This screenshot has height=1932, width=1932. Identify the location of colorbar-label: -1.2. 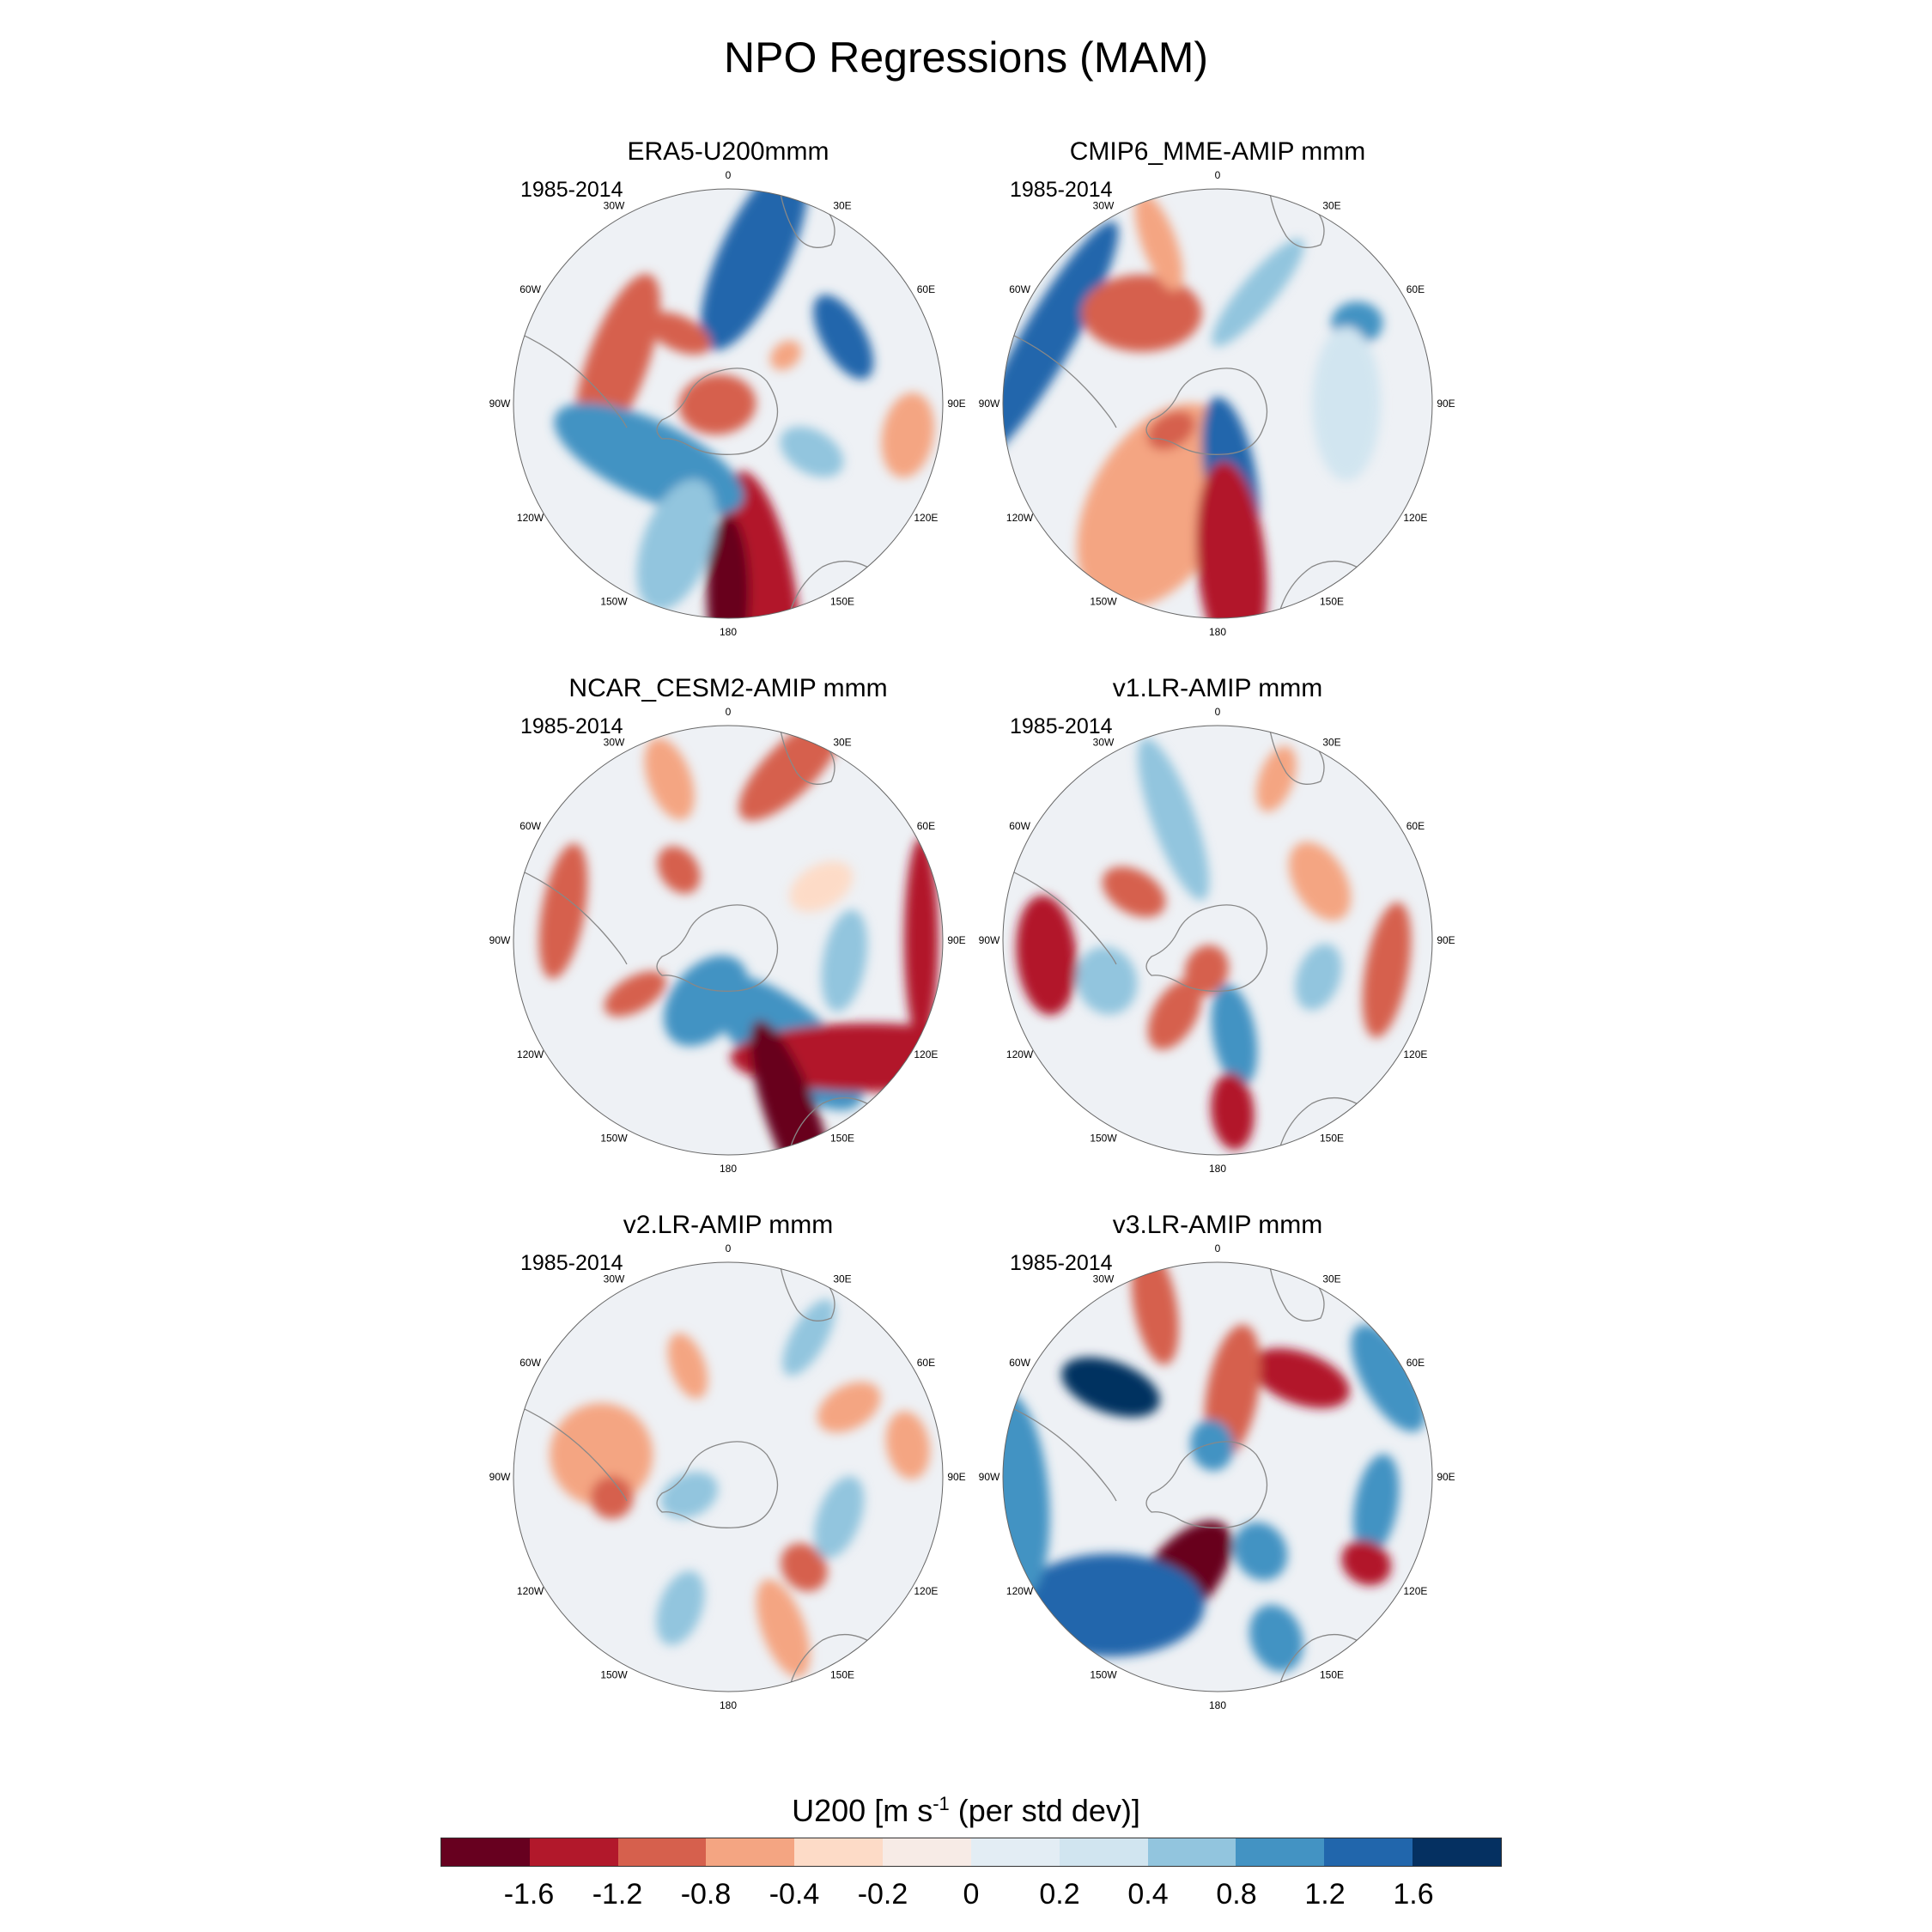
(618, 1894).